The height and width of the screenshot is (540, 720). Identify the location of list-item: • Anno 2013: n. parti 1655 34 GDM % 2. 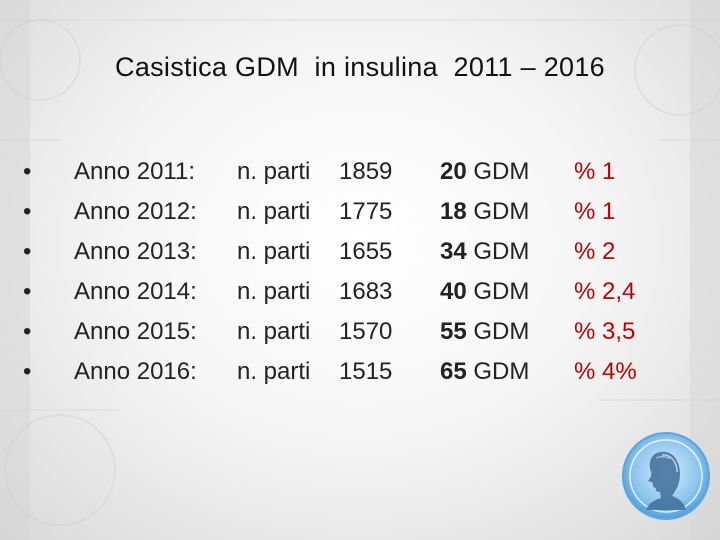
(360, 252).